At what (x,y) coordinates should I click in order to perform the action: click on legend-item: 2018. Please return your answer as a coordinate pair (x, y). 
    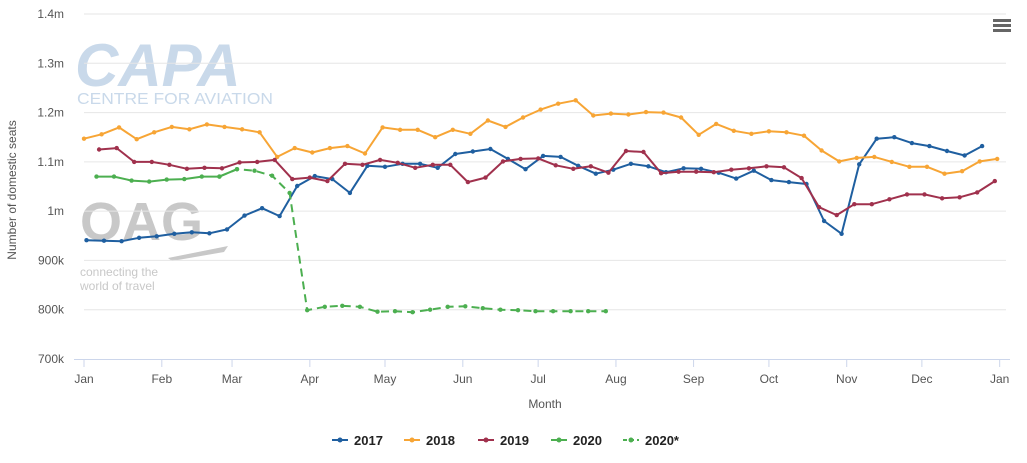
    Looking at the image, I should click on (429, 440).